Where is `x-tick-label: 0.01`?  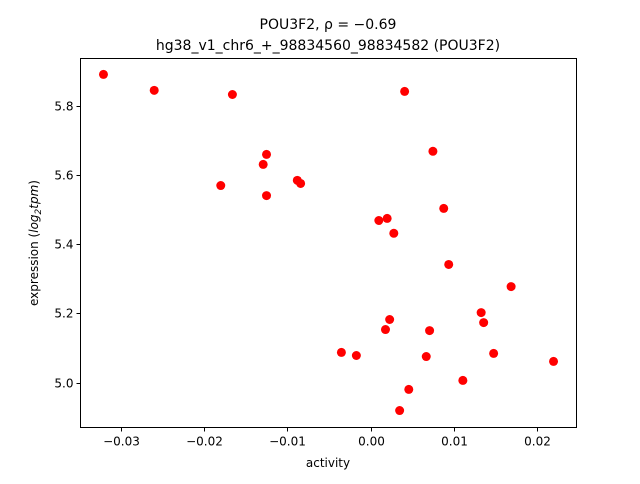 x-tick-label: 0.01 is located at coordinates (454, 442).